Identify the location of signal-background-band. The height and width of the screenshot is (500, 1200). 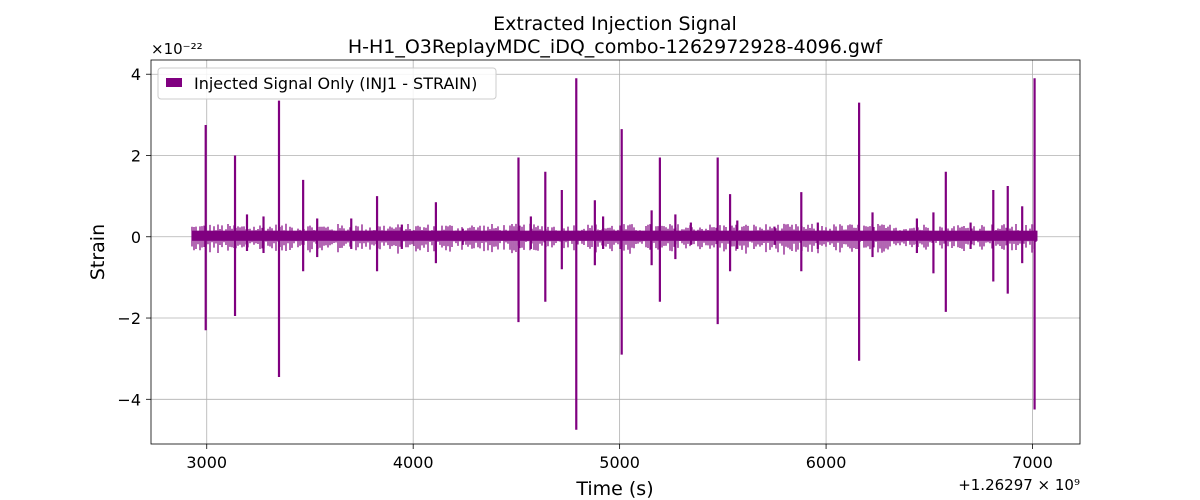
(614, 235).